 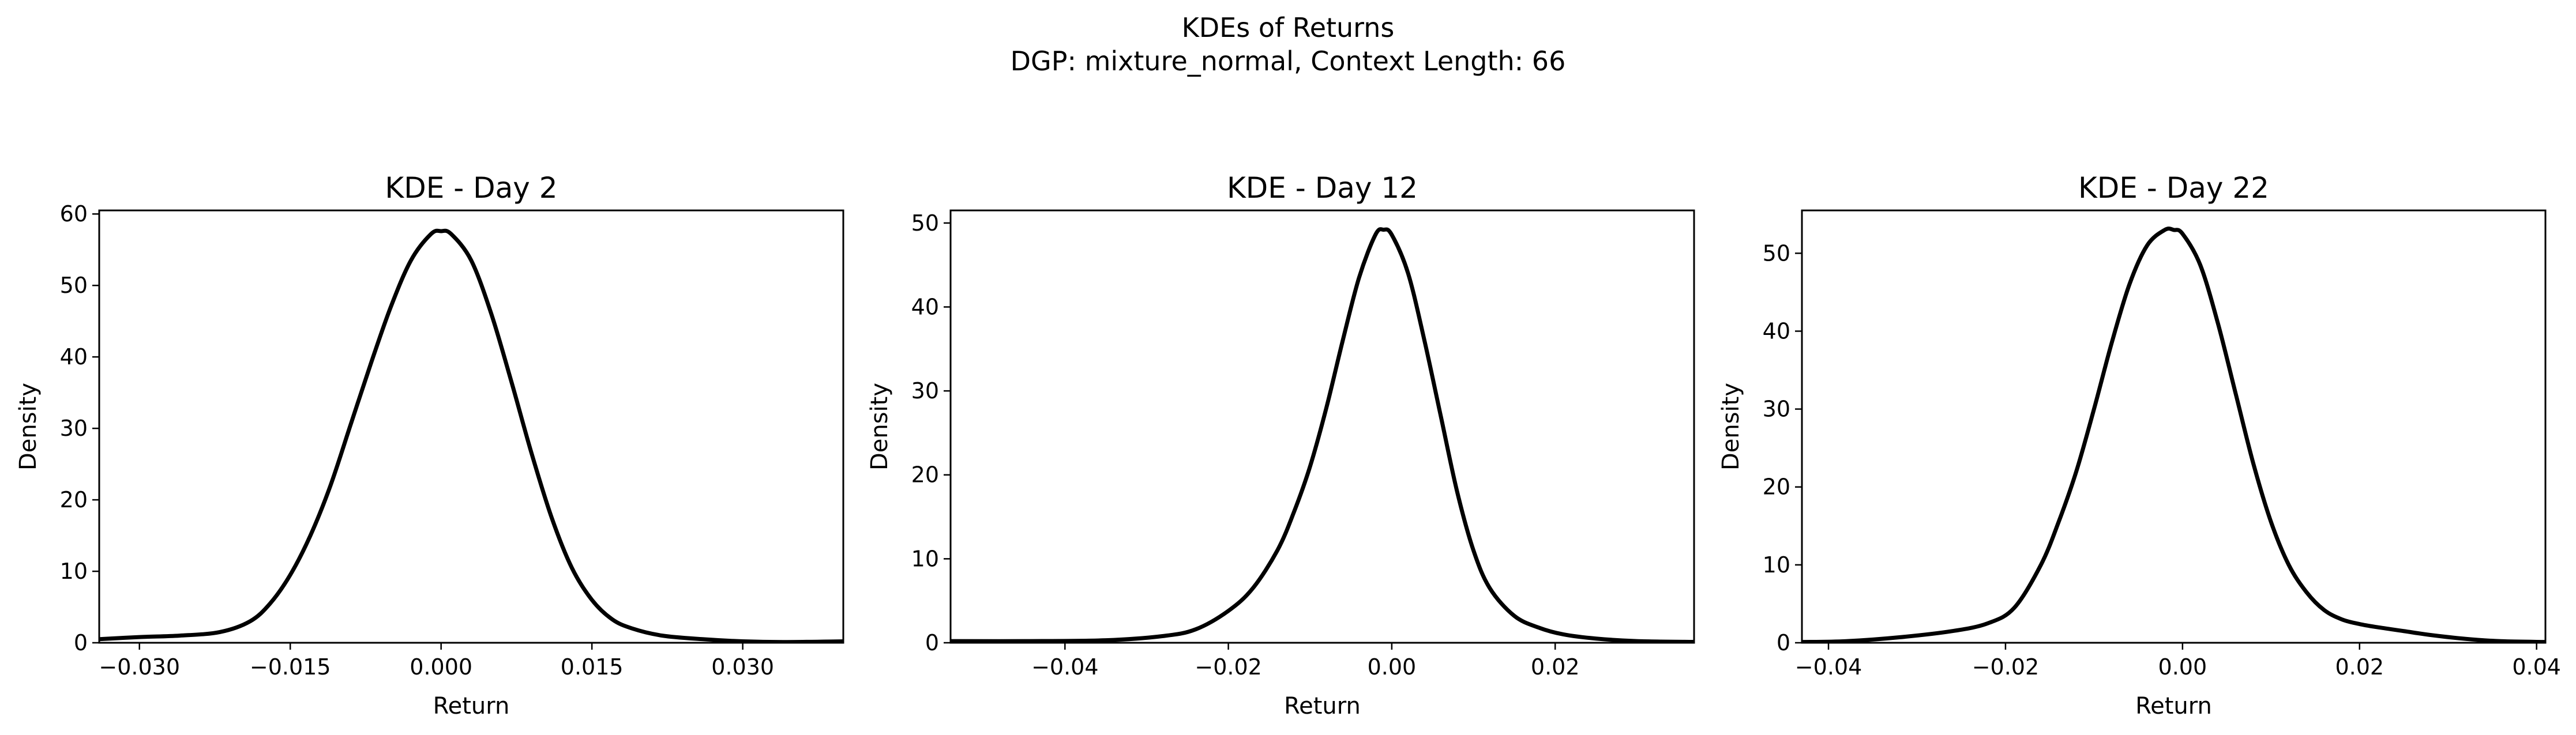 I want to click on figure-title-line-2: DGP: mixture_normal, Context Length: 66, so click(x=1288, y=61).